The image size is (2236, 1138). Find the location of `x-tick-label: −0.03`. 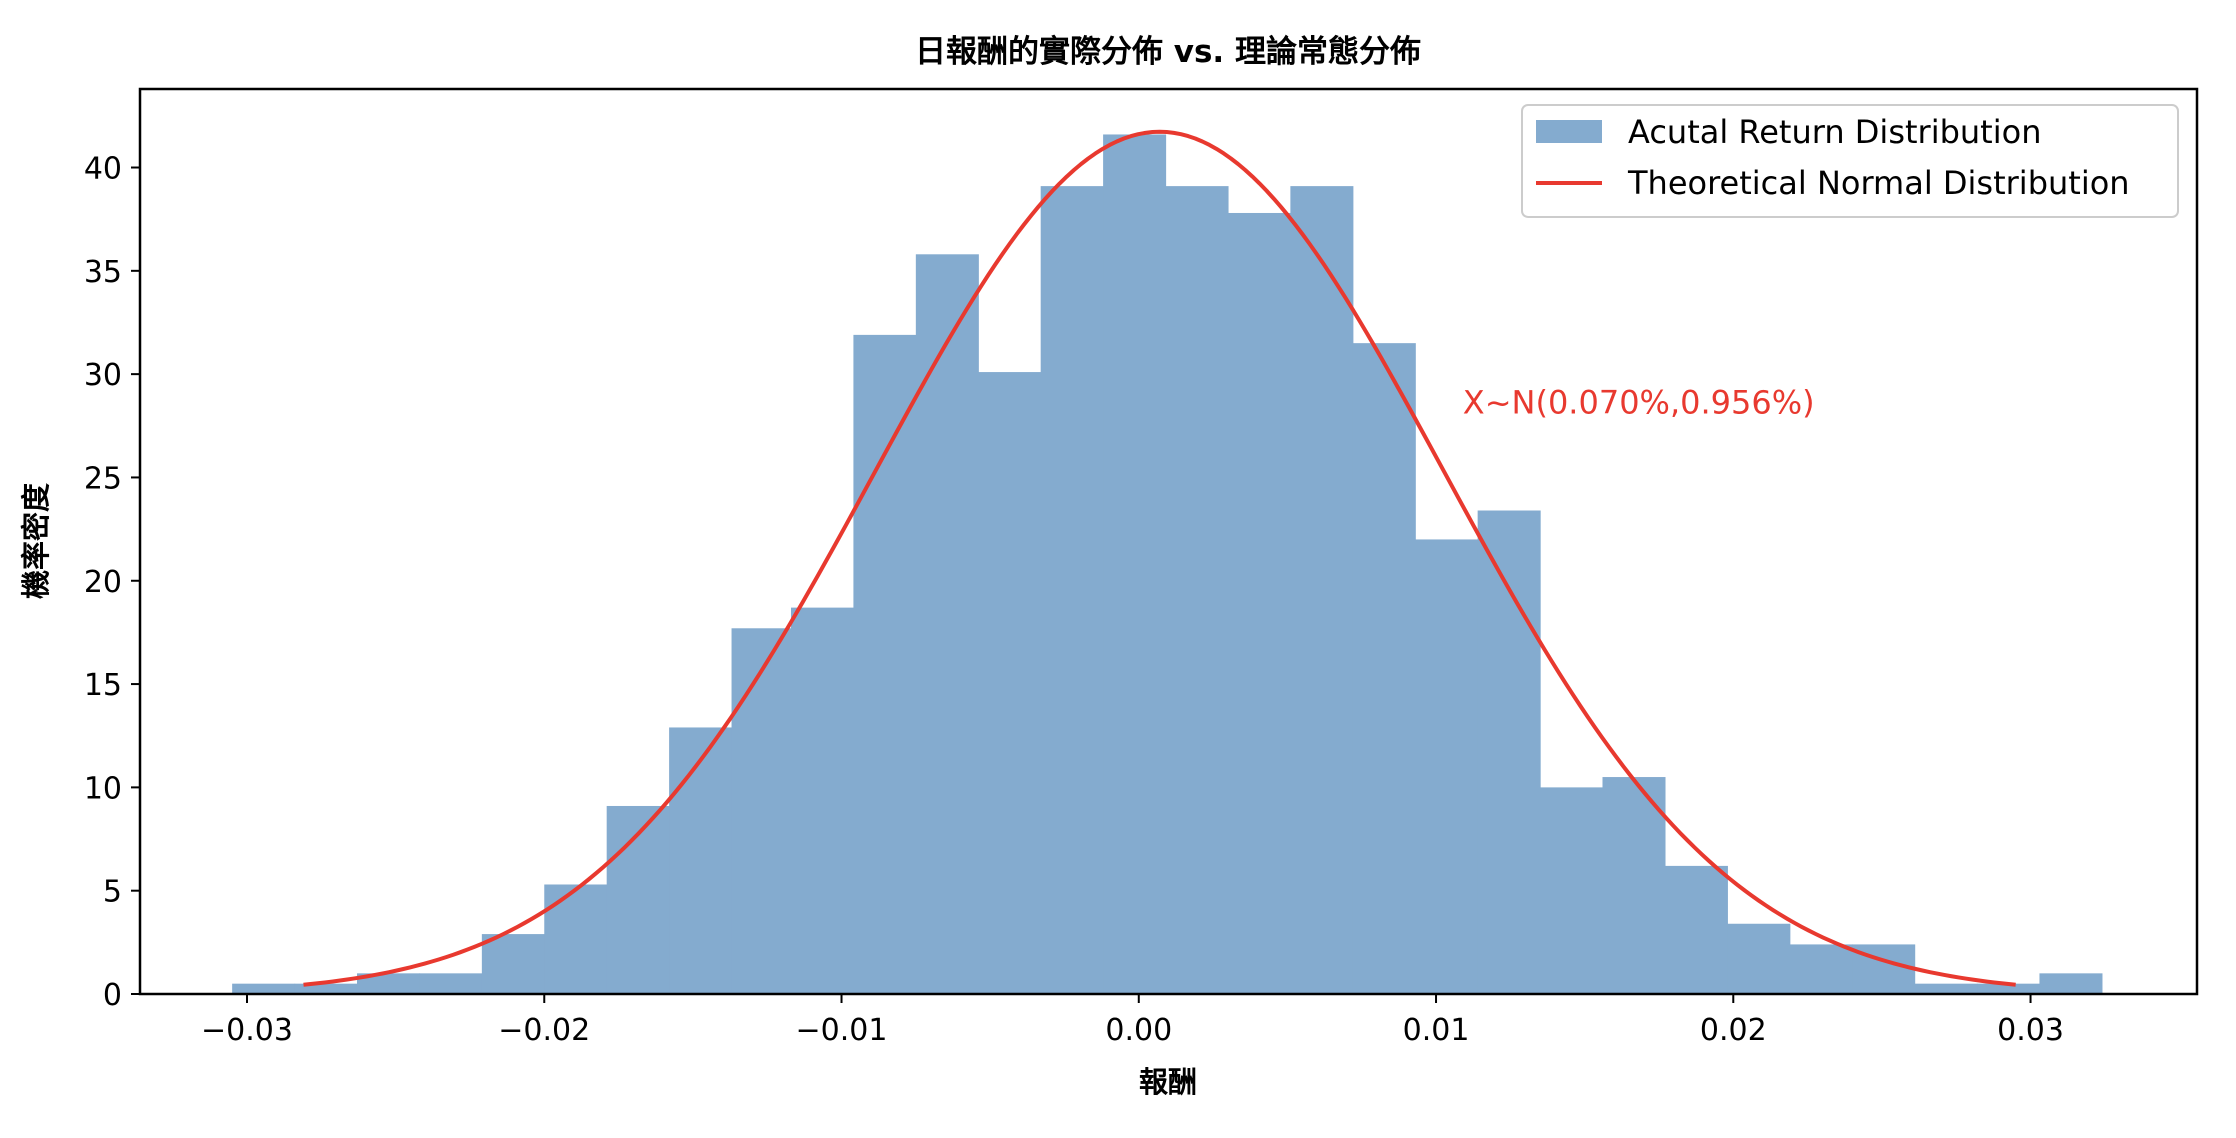

x-tick-label: −0.03 is located at coordinates (247, 1030).